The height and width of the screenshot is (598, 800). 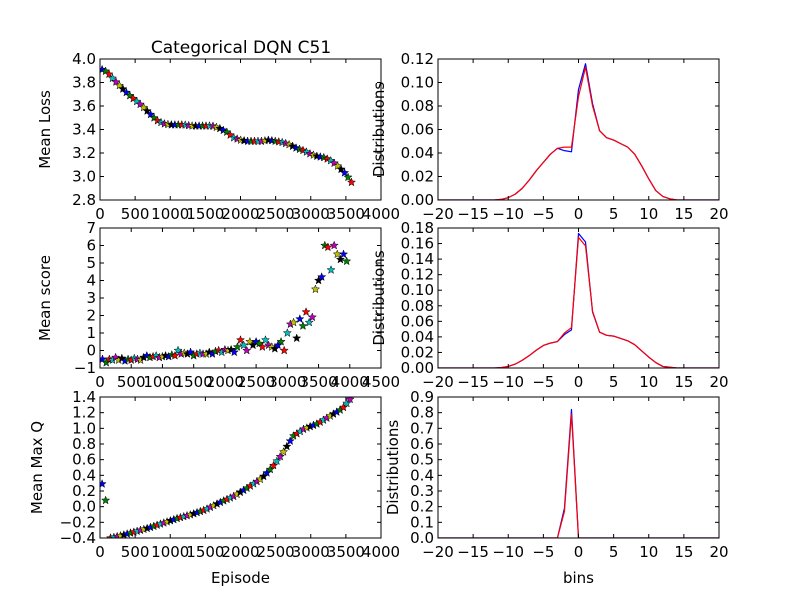 I want to click on dist1-y-tick-label: 0.08, so click(x=417, y=106).